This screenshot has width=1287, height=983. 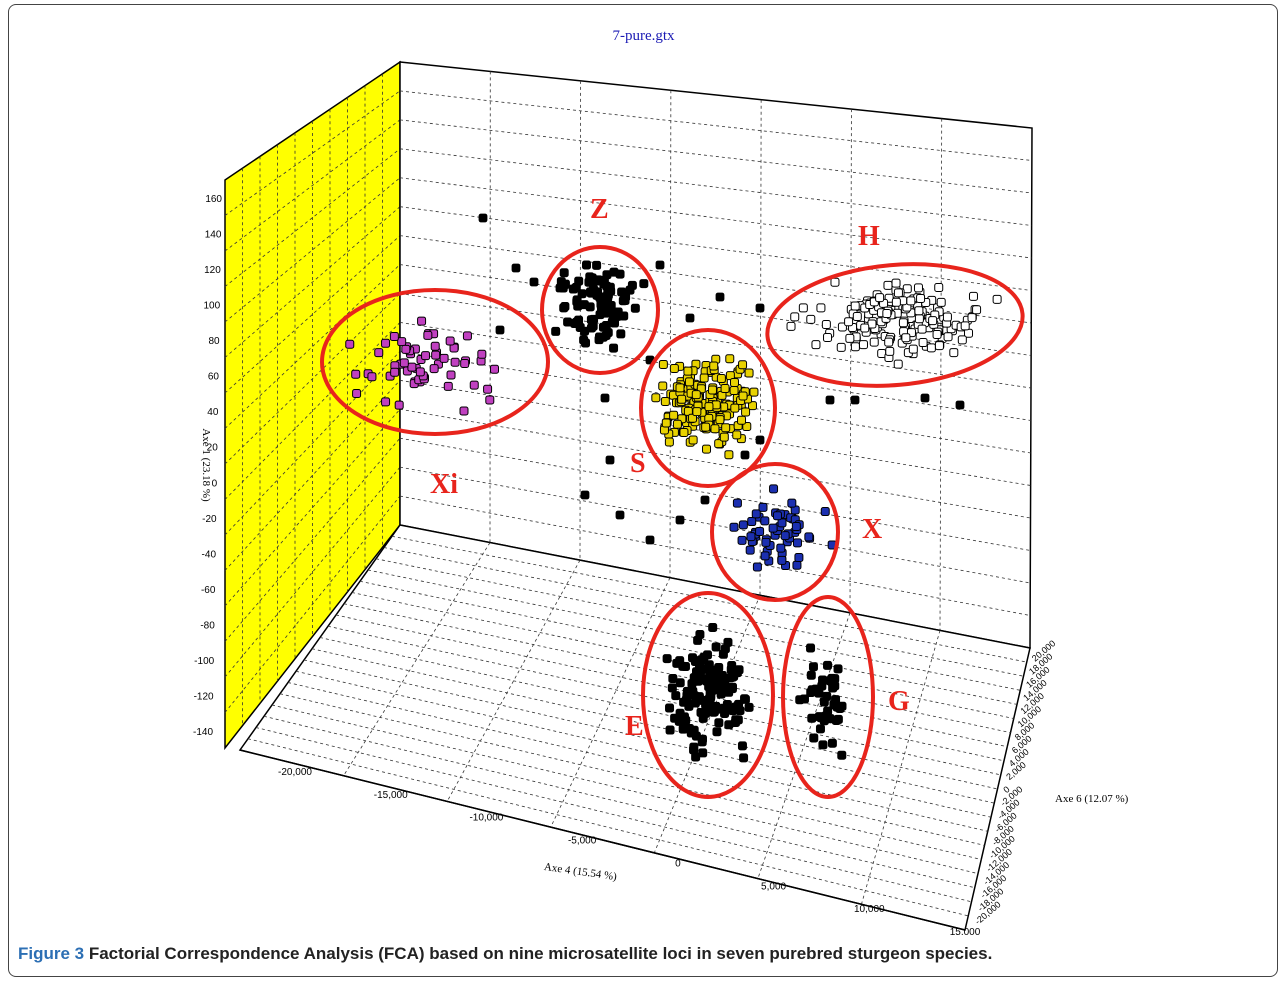 What do you see at coordinates (773, 886) in the screenshot?
I see `x-axis-tick: 5,000` at bounding box center [773, 886].